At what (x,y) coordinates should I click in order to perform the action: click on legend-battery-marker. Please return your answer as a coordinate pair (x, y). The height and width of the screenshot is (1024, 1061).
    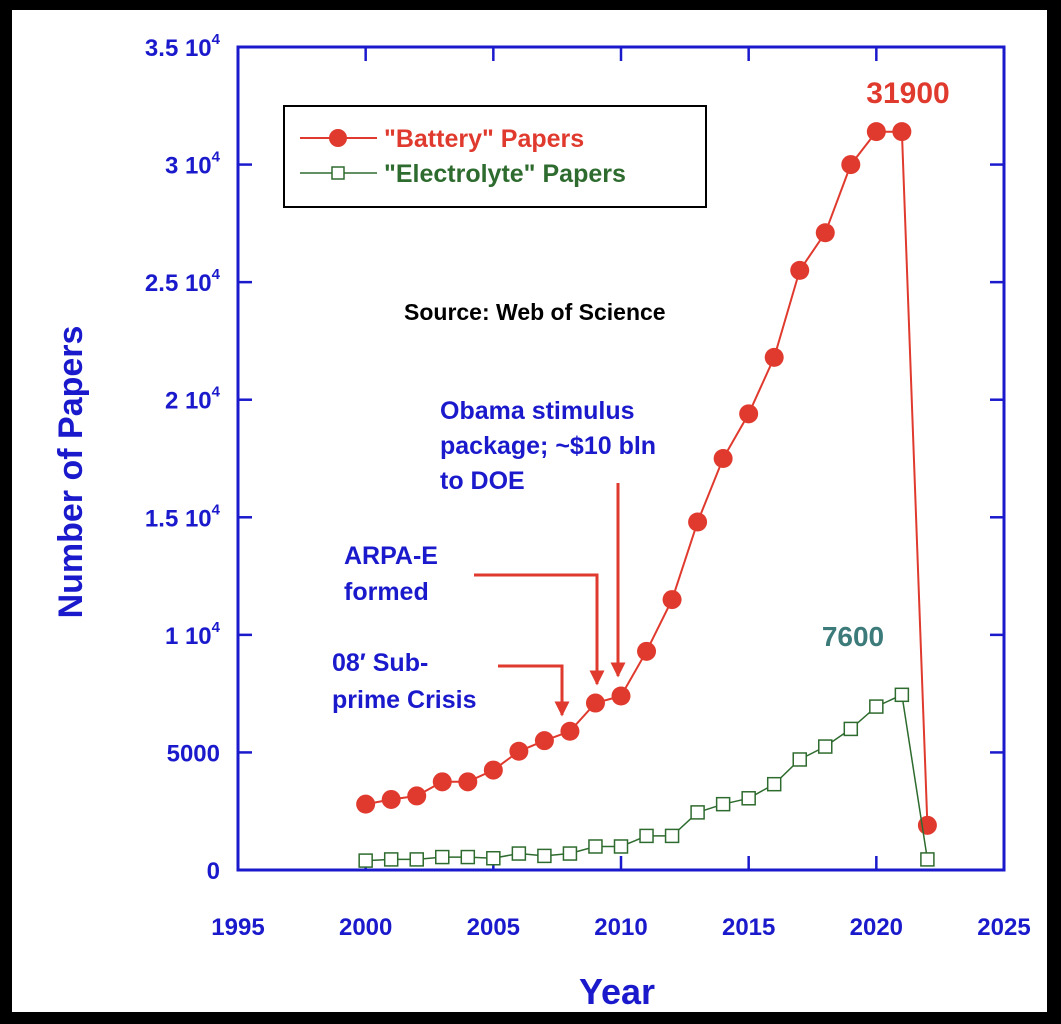
    Looking at the image, I should click on (338, 138).